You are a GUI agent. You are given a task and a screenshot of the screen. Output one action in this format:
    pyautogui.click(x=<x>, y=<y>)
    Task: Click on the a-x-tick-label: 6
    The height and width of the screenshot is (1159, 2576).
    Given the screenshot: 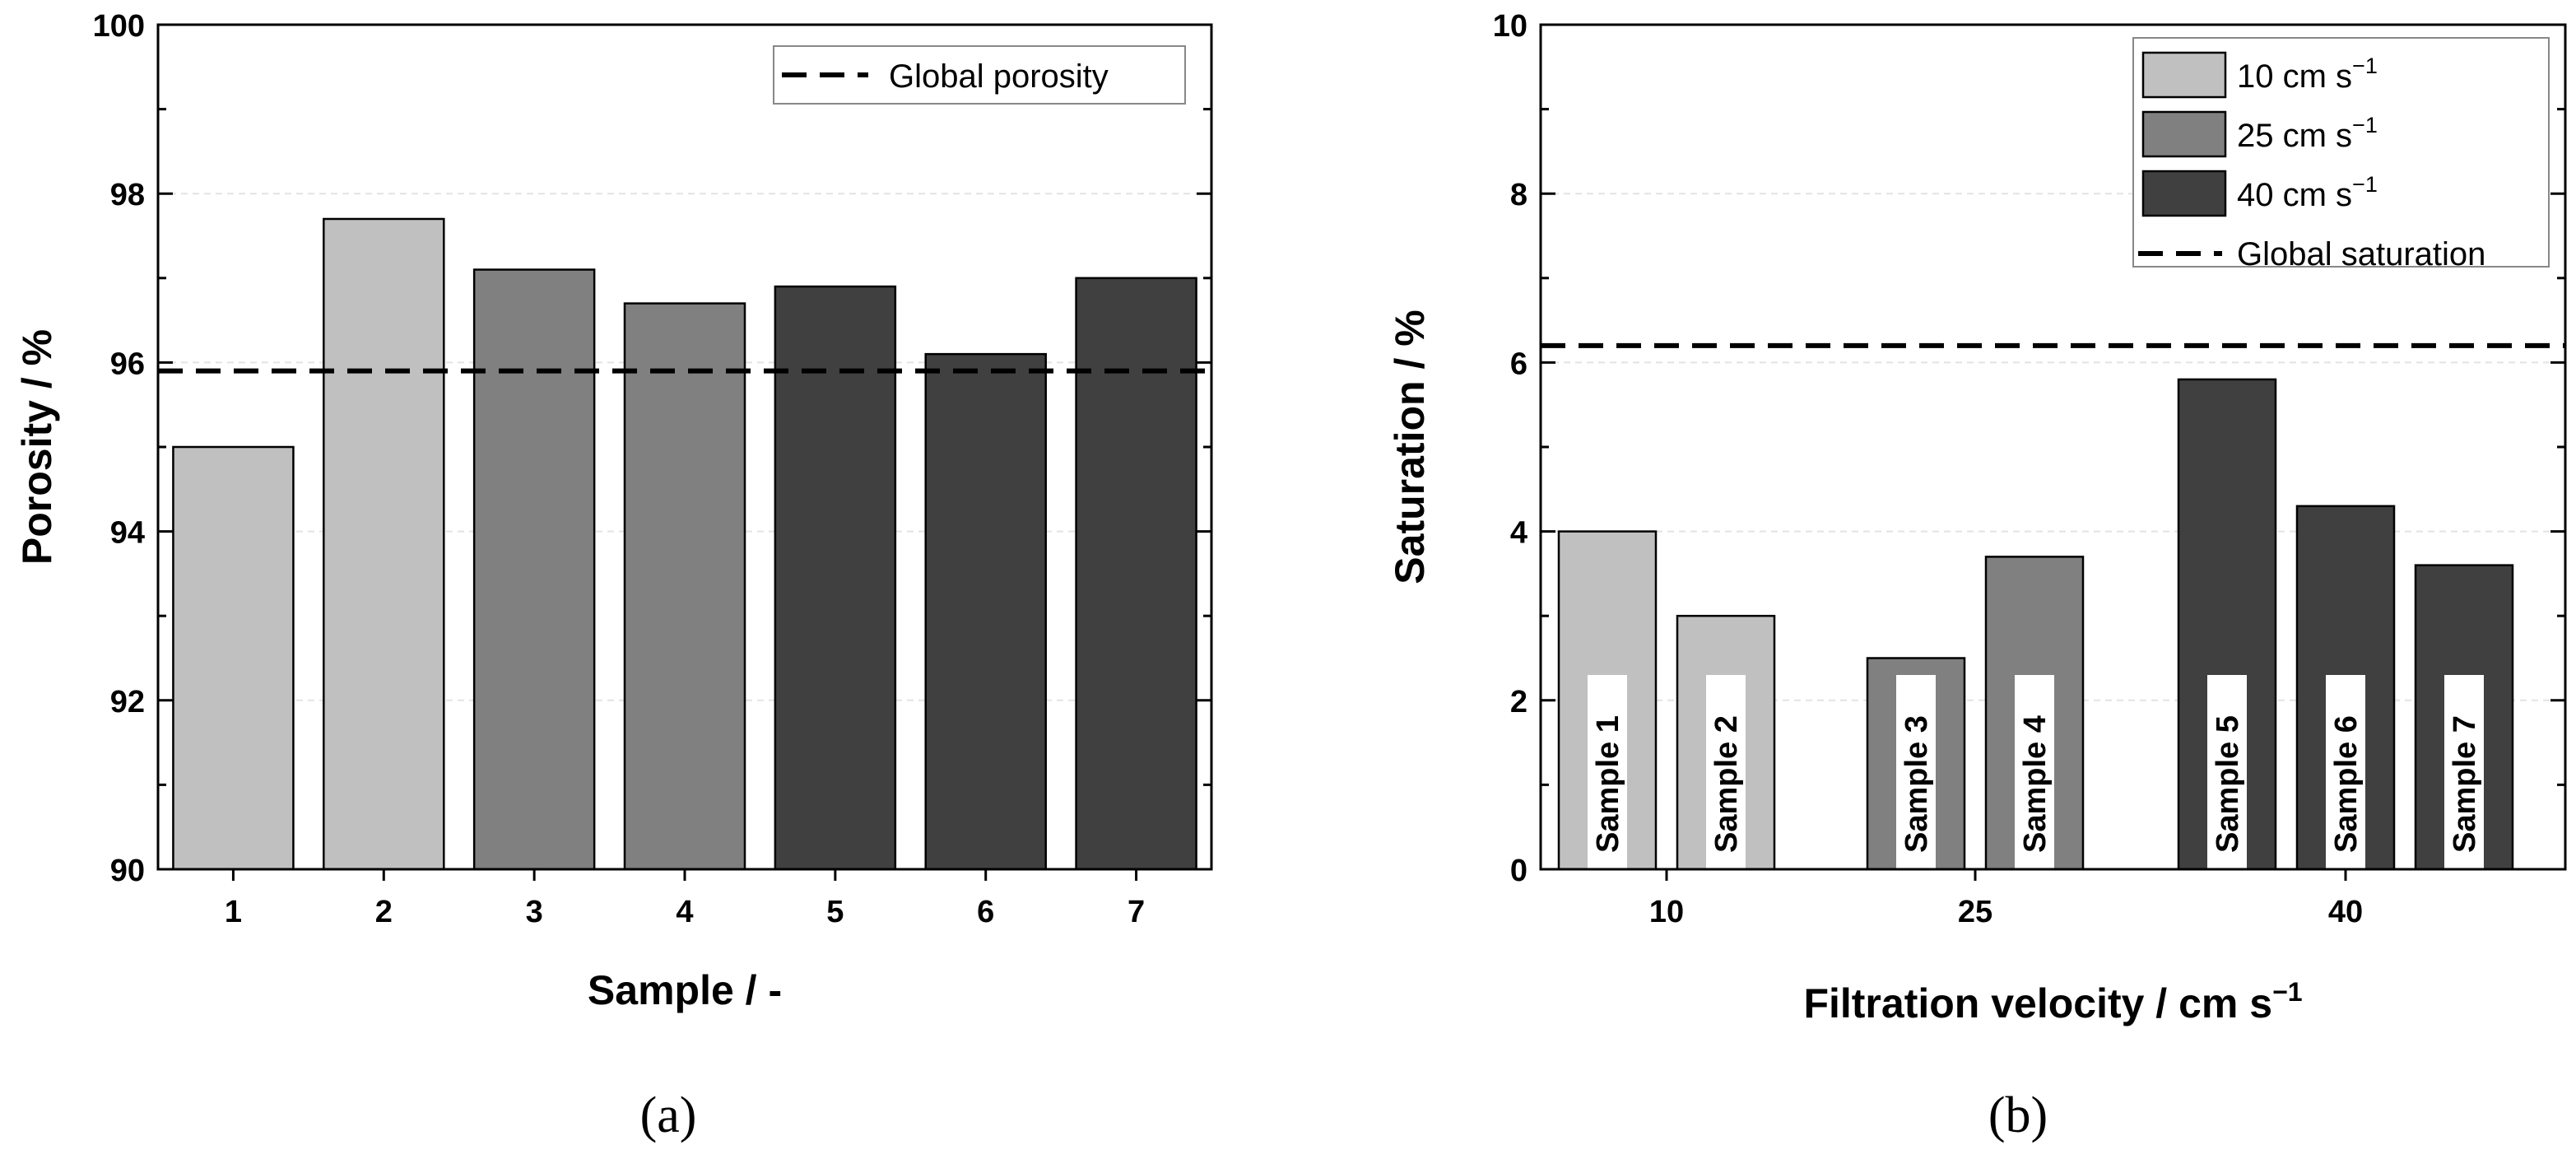 What is the action you would take?
    pyautogui.click(x=985, y=912)
    